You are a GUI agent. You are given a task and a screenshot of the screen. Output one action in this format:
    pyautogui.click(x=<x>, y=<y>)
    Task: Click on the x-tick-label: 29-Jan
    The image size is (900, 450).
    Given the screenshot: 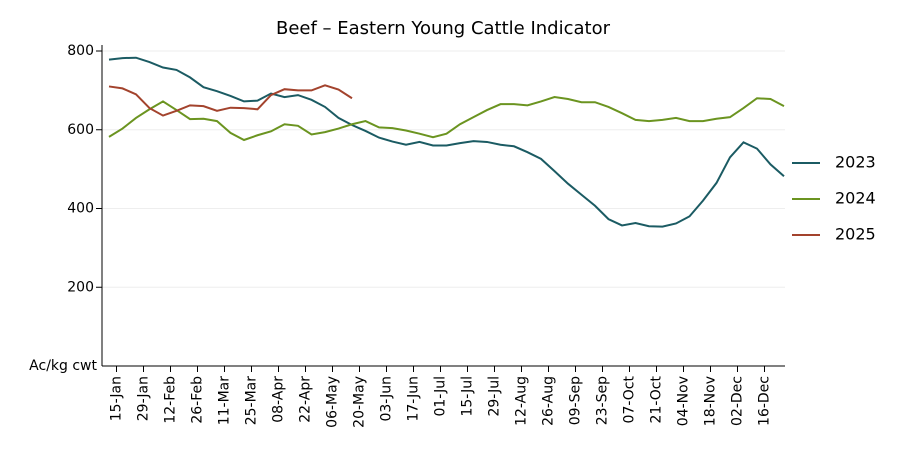 What is the action you would take?
    pyautogui.click(x=144, y=398)
    